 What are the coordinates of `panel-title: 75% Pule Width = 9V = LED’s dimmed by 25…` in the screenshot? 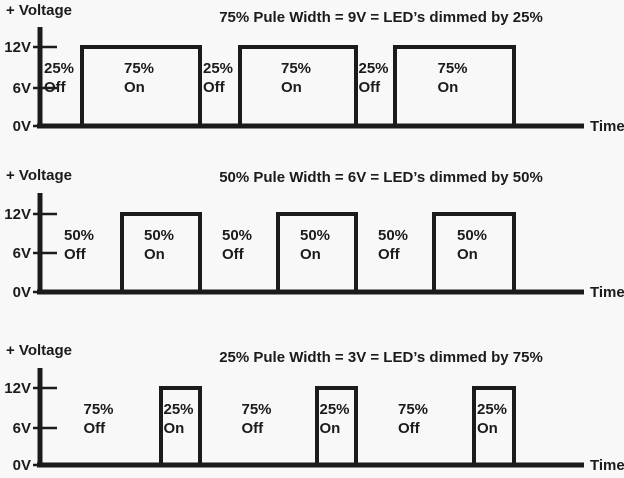 It's located at (381, 17).